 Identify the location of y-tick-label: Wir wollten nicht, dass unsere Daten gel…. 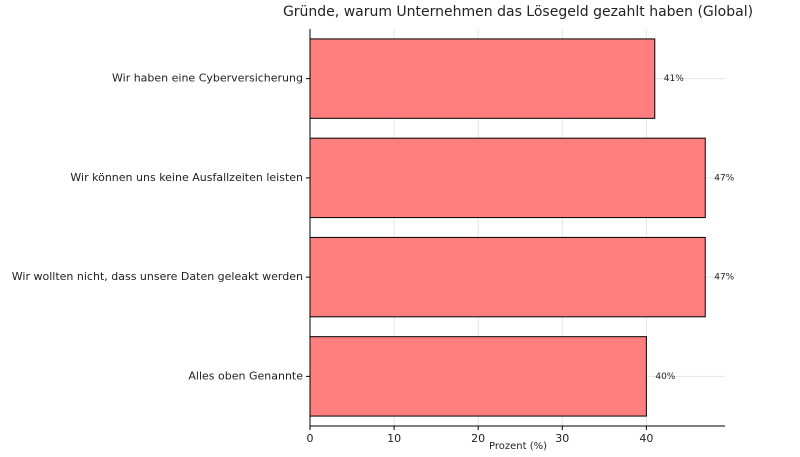
(157, 276).